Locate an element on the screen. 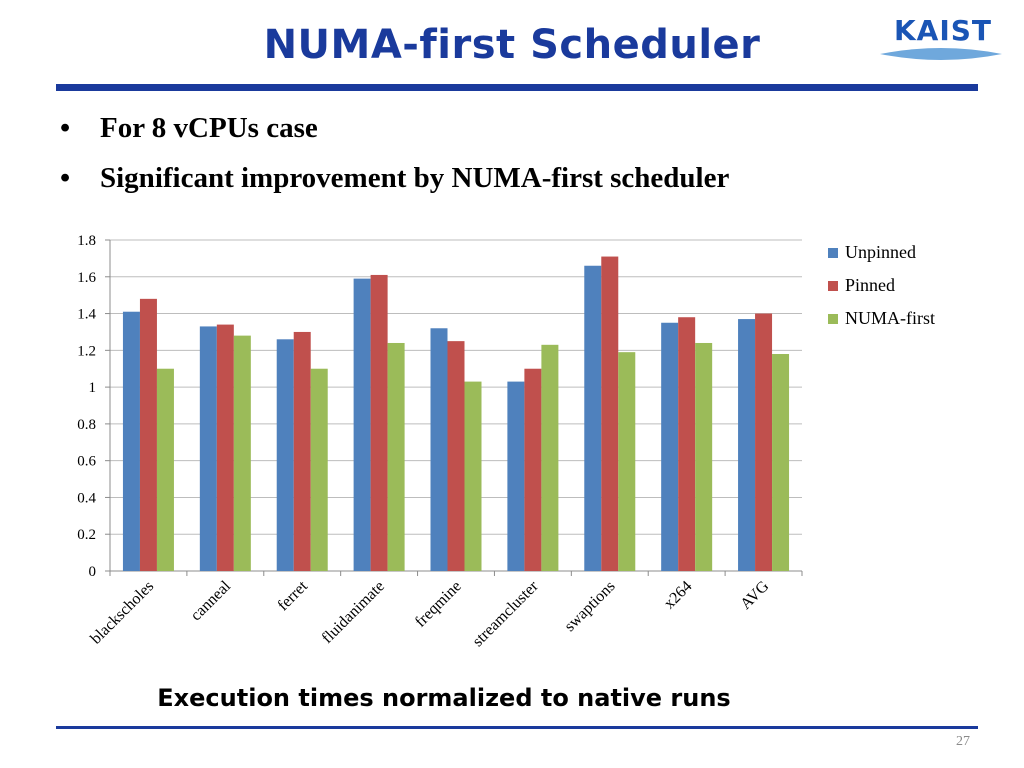  x-tick-label: AVG is located at coordinates (754, 594).